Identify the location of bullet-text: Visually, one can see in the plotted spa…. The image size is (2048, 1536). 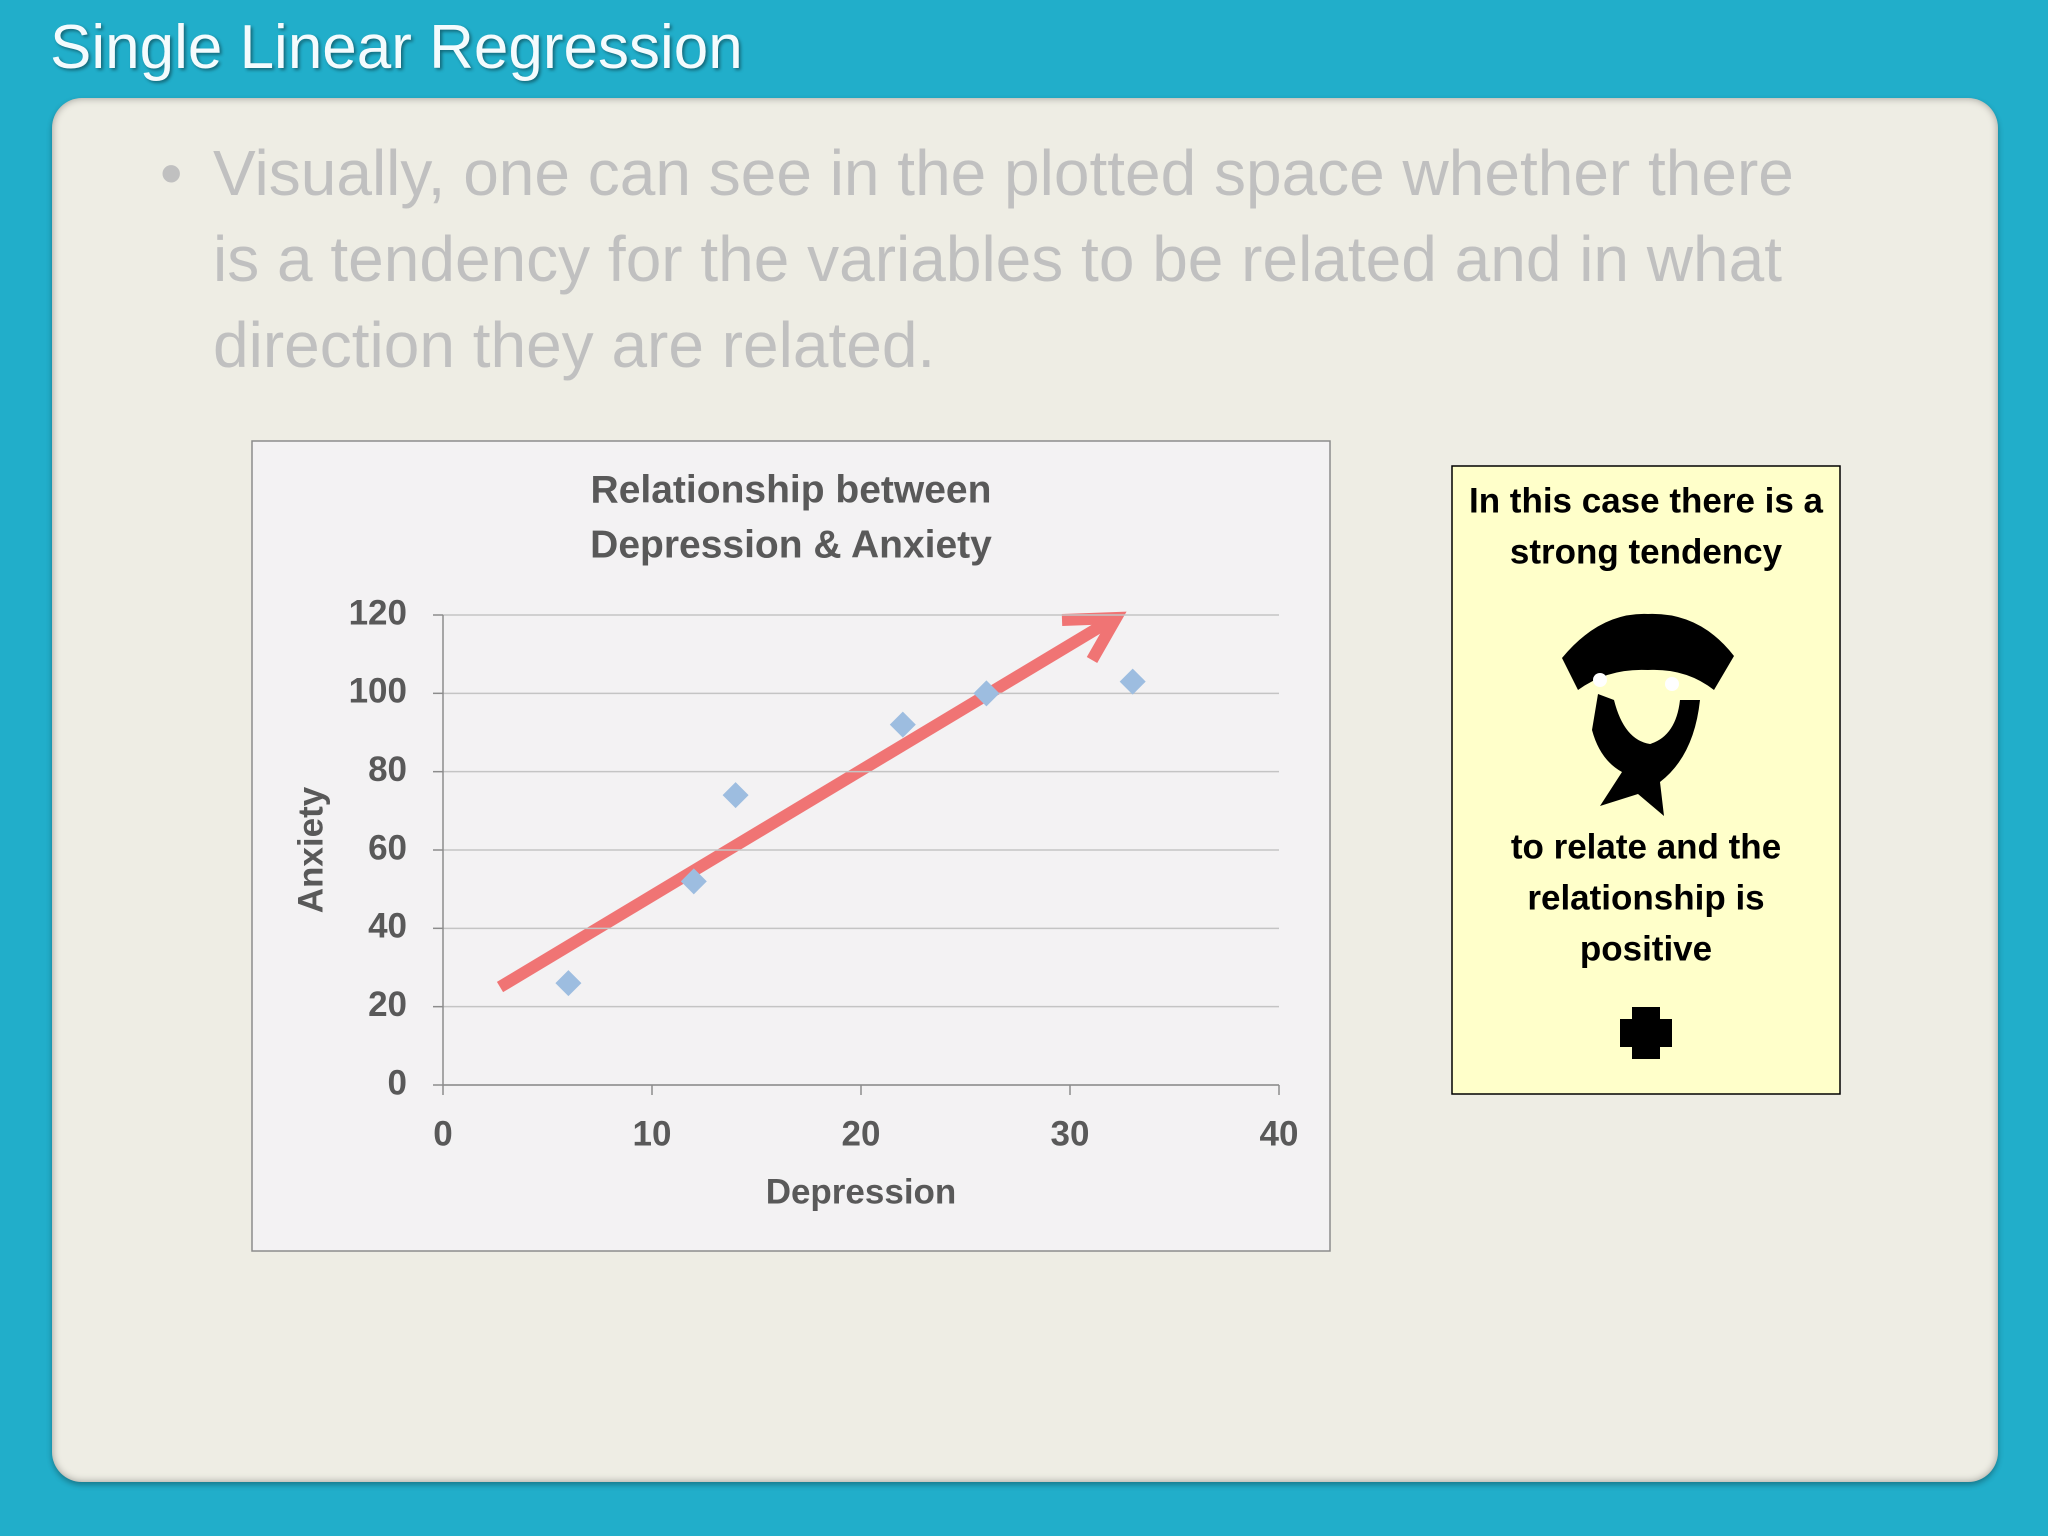
(1003, 259).